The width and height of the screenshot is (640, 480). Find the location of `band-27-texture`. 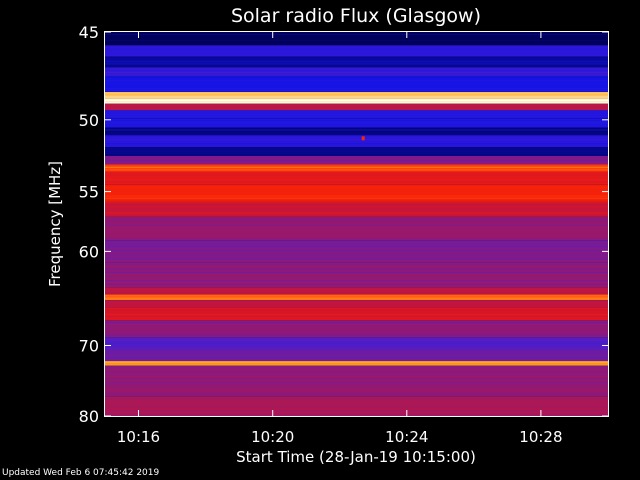

band-27-texture is located at coordinates (356, 362).